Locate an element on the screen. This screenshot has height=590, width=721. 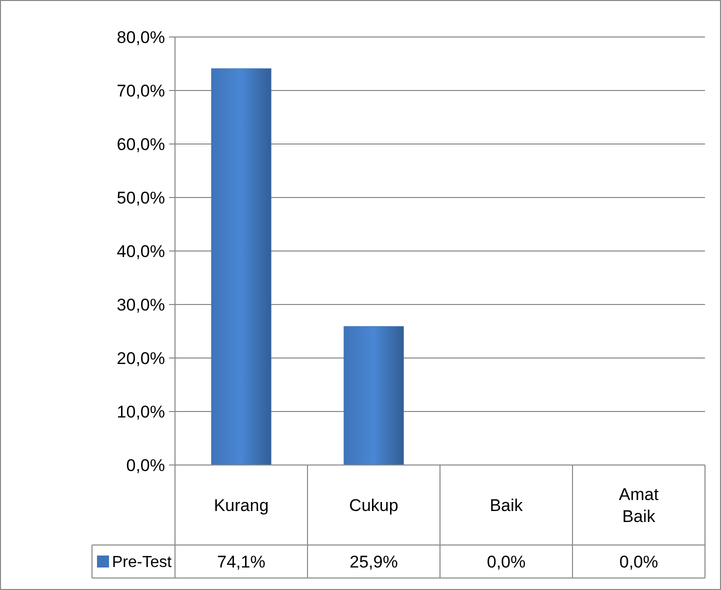
y-tick-label: 80,0% is located at coordinates (140, 37).